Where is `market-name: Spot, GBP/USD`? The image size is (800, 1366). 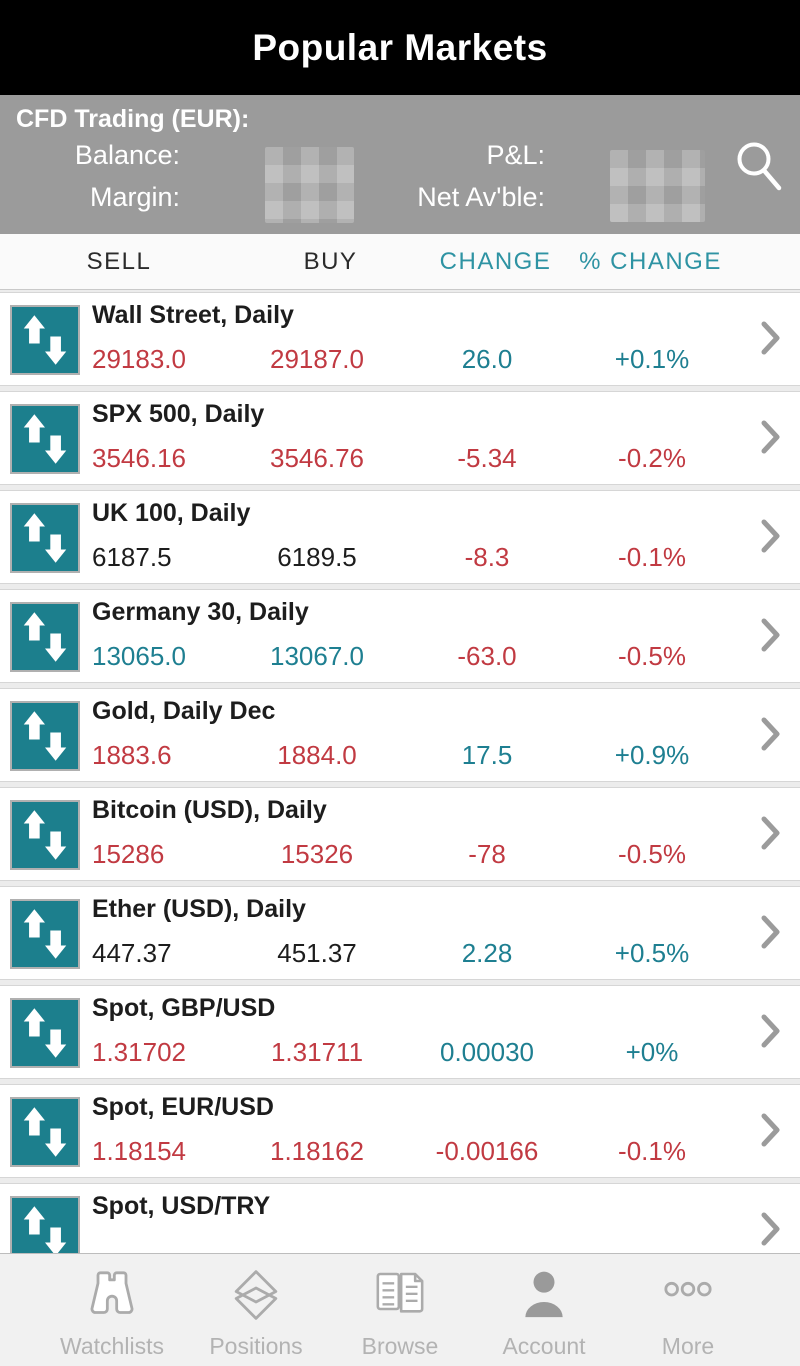
market-name: Spot, GBP/USD is located at coordinates (184, 1008).